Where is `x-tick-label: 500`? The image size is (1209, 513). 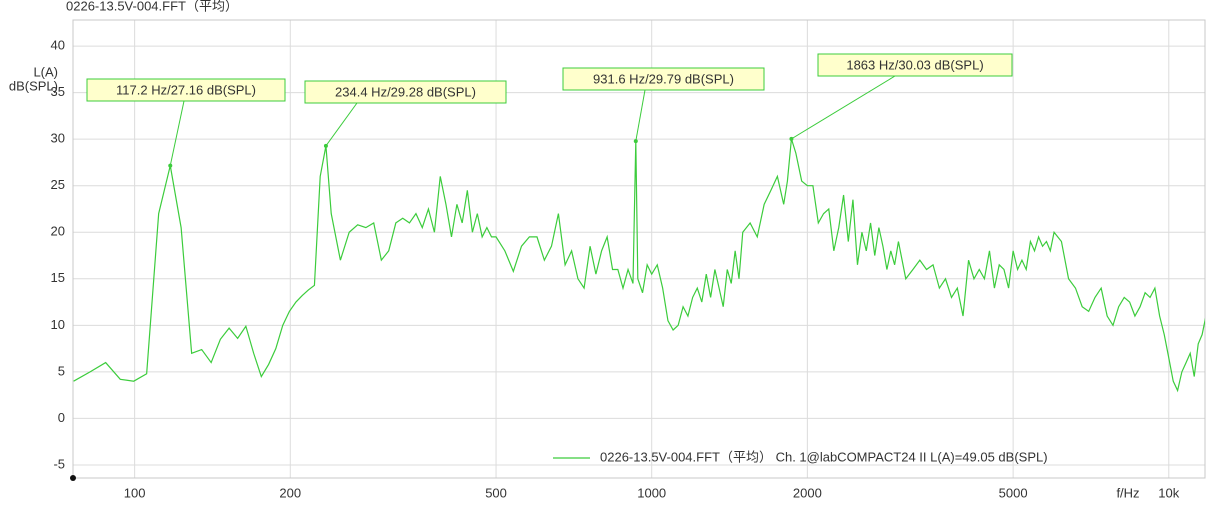
x-tick-label: 500 is located at coordinates (496, 492).